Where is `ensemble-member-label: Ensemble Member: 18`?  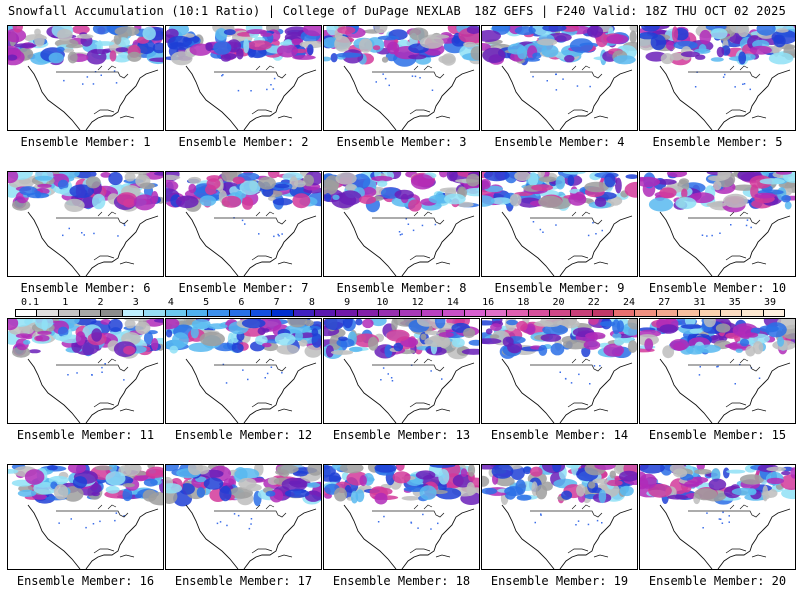 ensemble-member-label: Ensemble Member: 18 is located at coordinates (401, 581).